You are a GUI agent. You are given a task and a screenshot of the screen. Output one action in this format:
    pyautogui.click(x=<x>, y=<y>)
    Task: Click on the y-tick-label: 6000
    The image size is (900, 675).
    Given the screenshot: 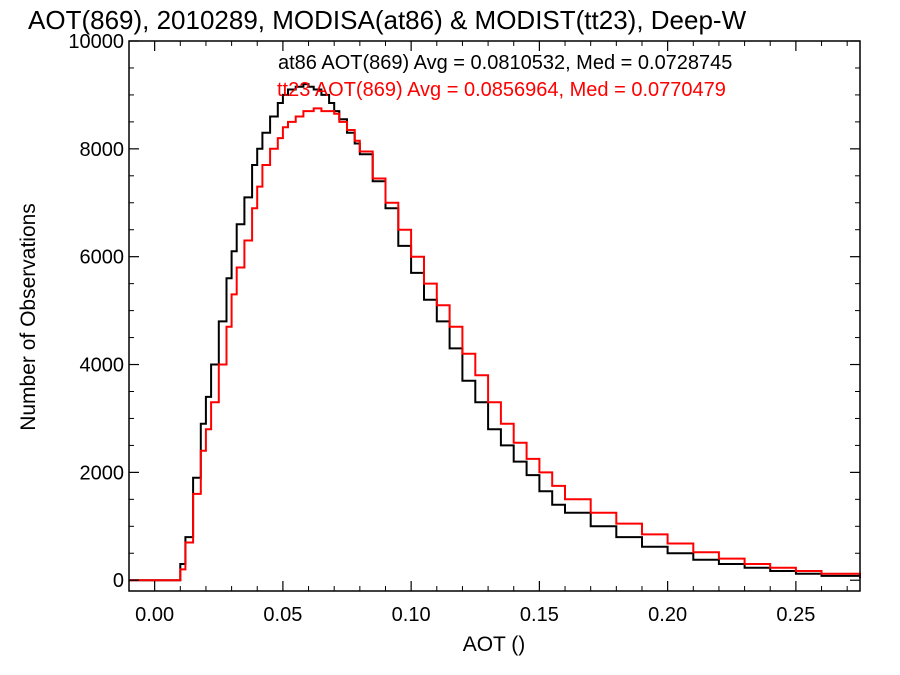 What is the action you would take?
    pyautogui.click(x=102, y=258)
    